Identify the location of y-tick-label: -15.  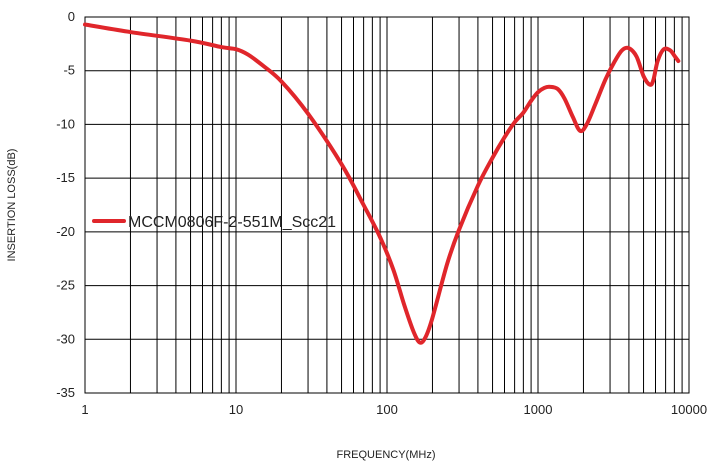
(65, 177).